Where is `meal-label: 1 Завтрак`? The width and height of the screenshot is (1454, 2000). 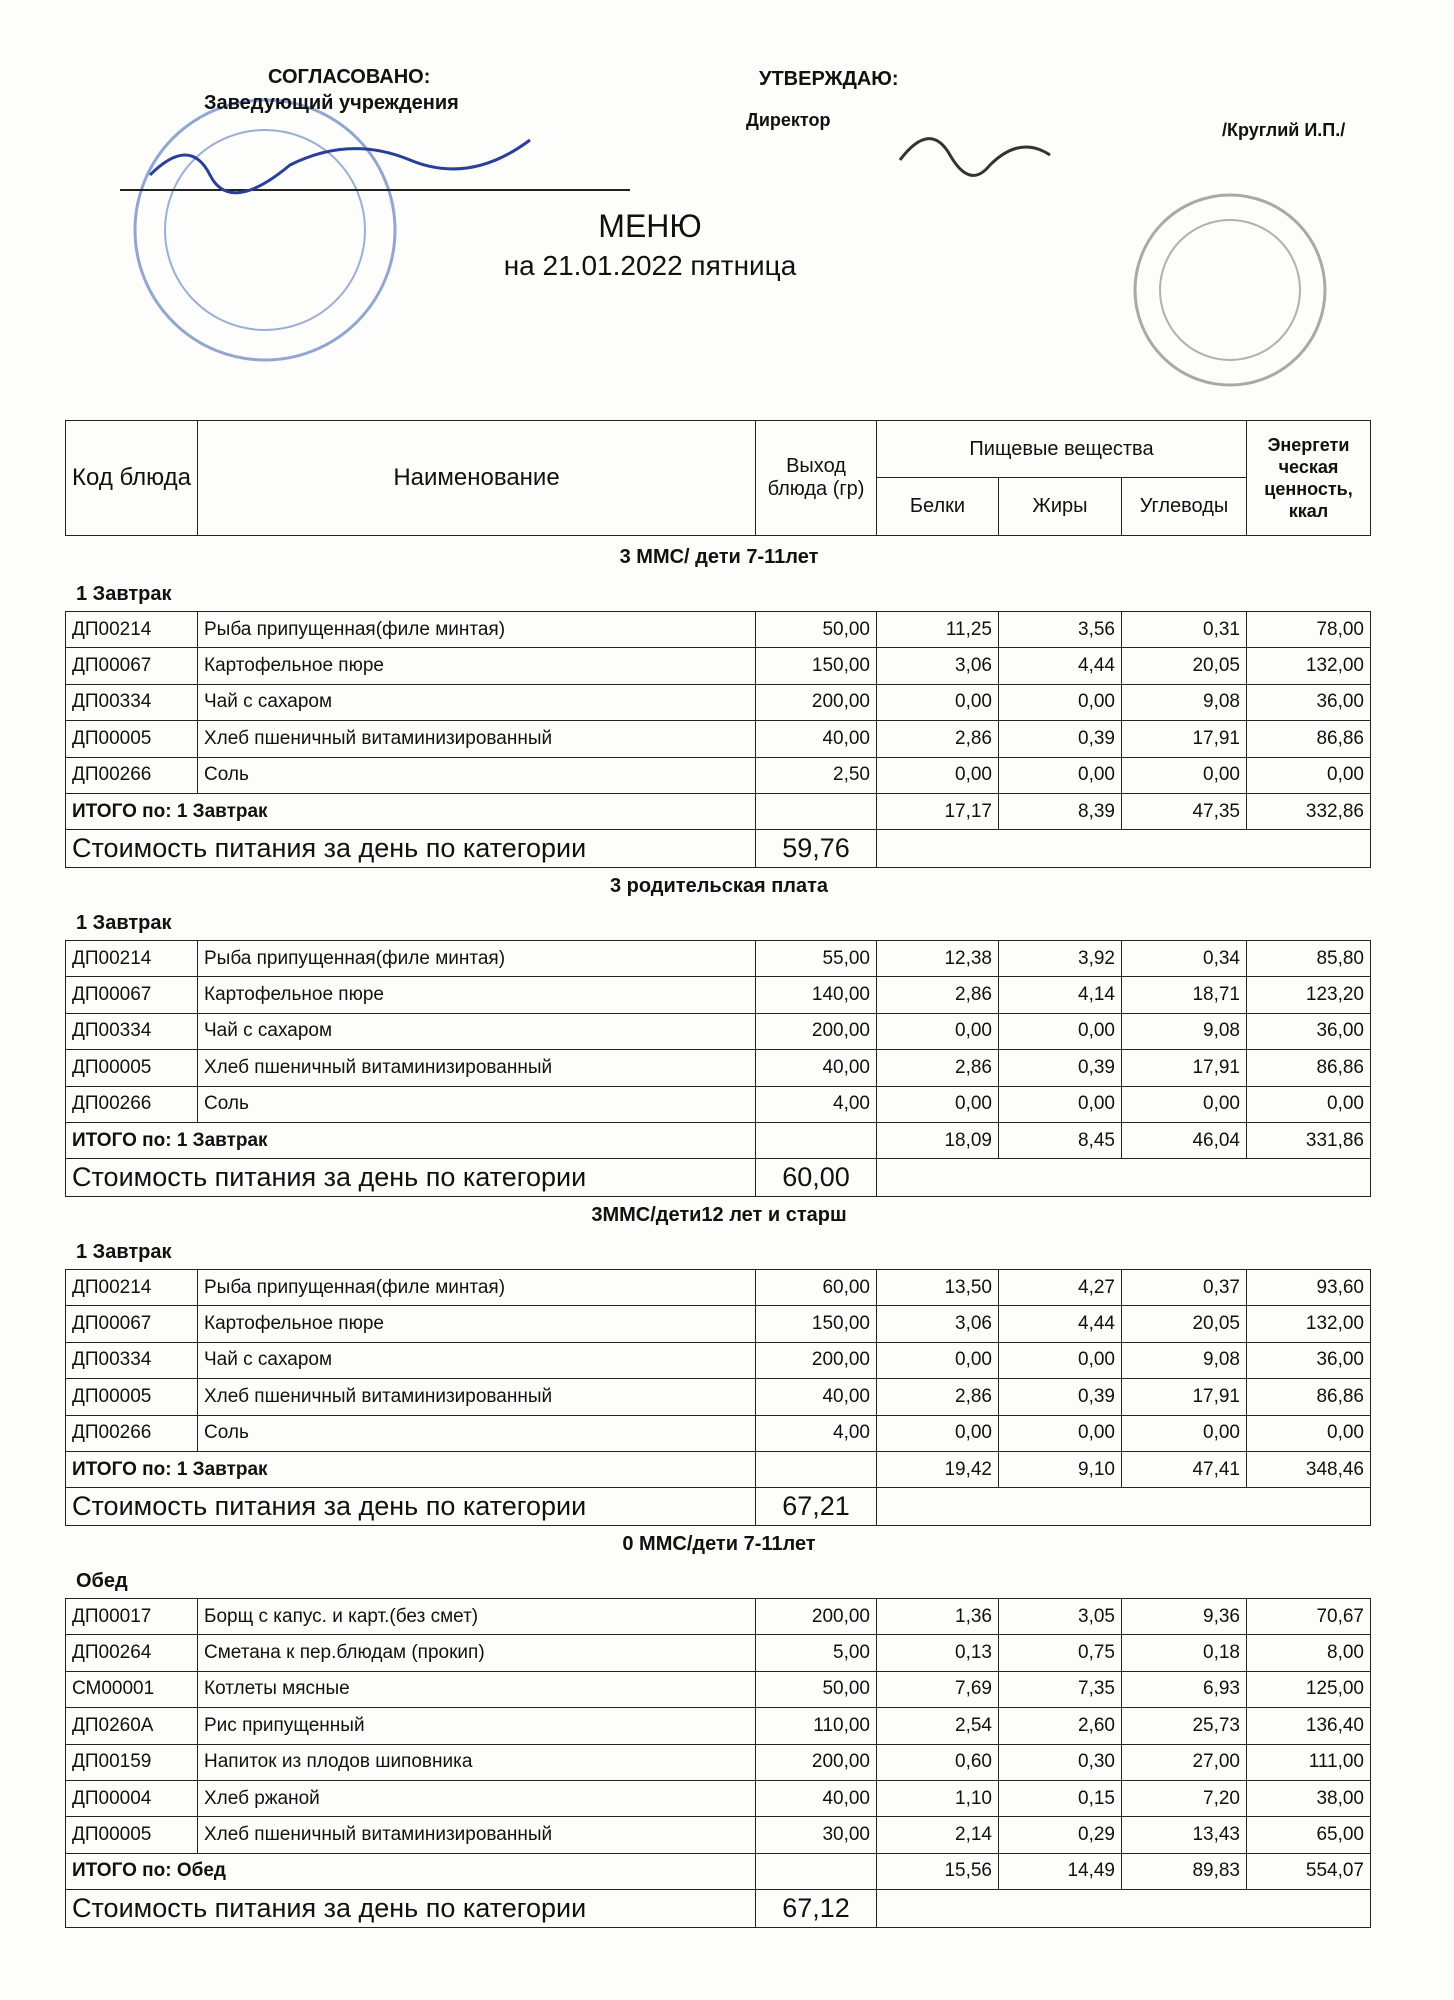
meal-label: 1 Завтрак is located at coordinates (124, 1251).